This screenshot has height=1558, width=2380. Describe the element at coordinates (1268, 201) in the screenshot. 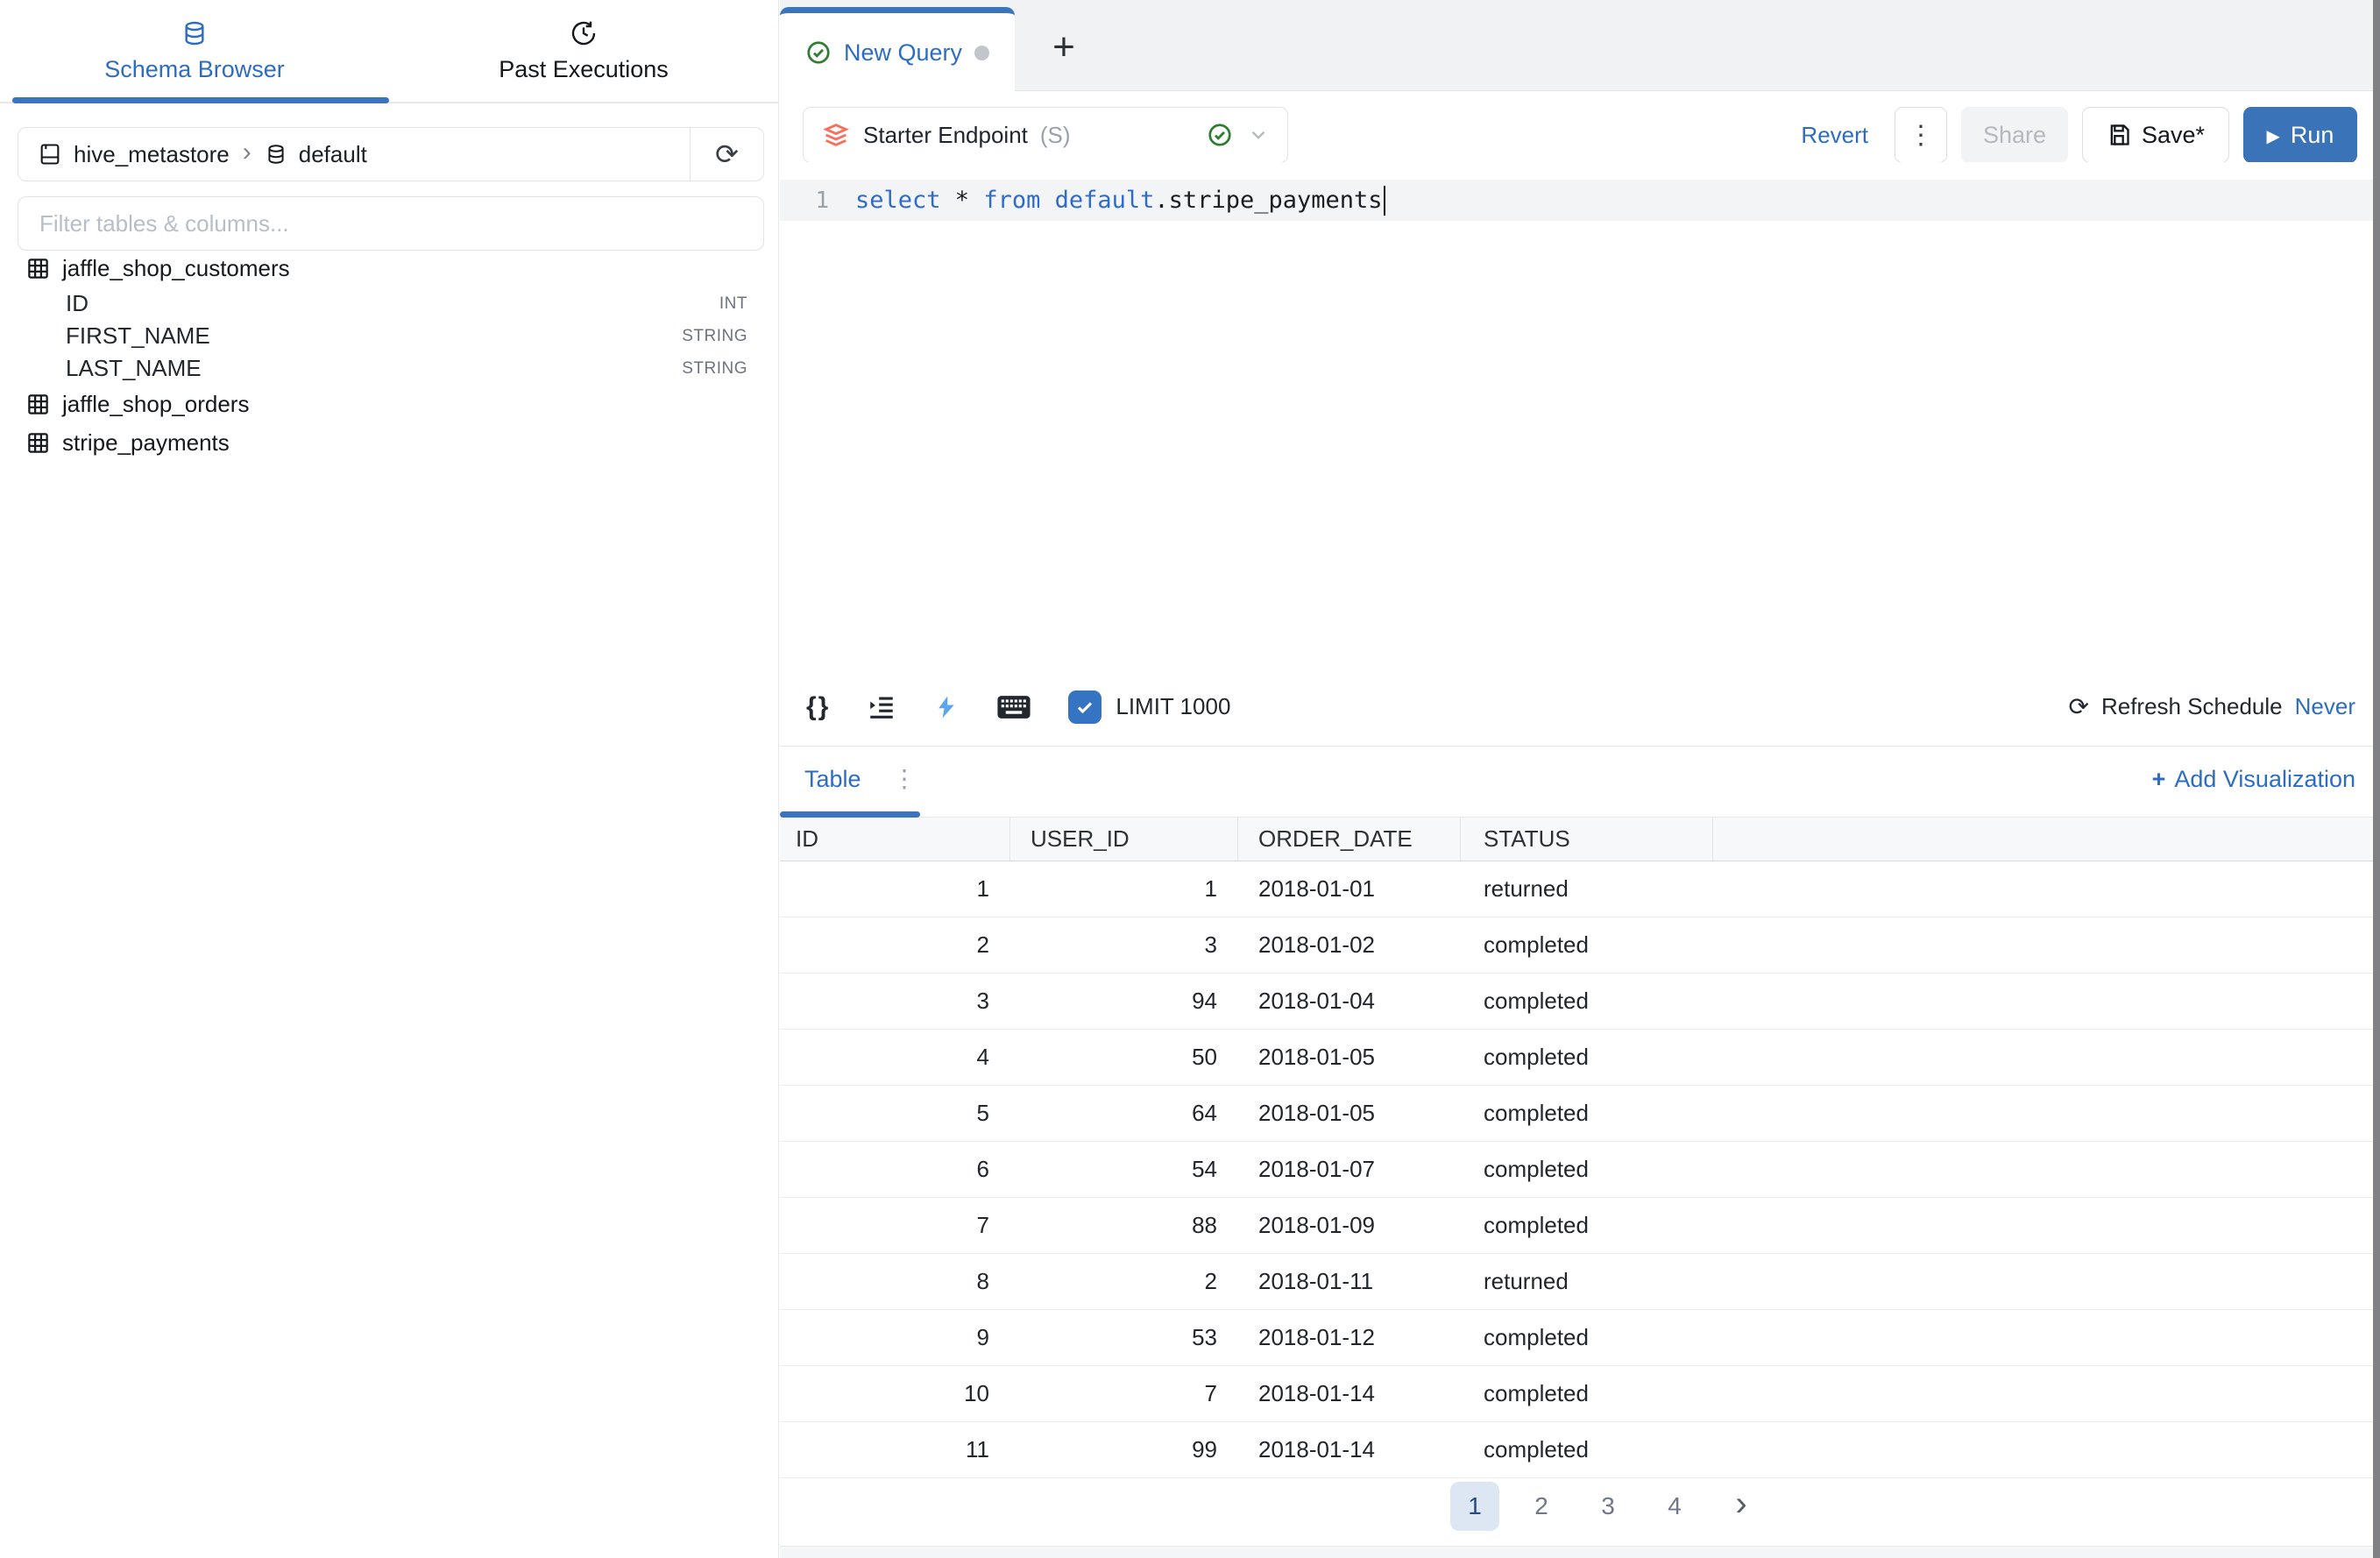

I see `sql-token: .stripe_payments` at that location.